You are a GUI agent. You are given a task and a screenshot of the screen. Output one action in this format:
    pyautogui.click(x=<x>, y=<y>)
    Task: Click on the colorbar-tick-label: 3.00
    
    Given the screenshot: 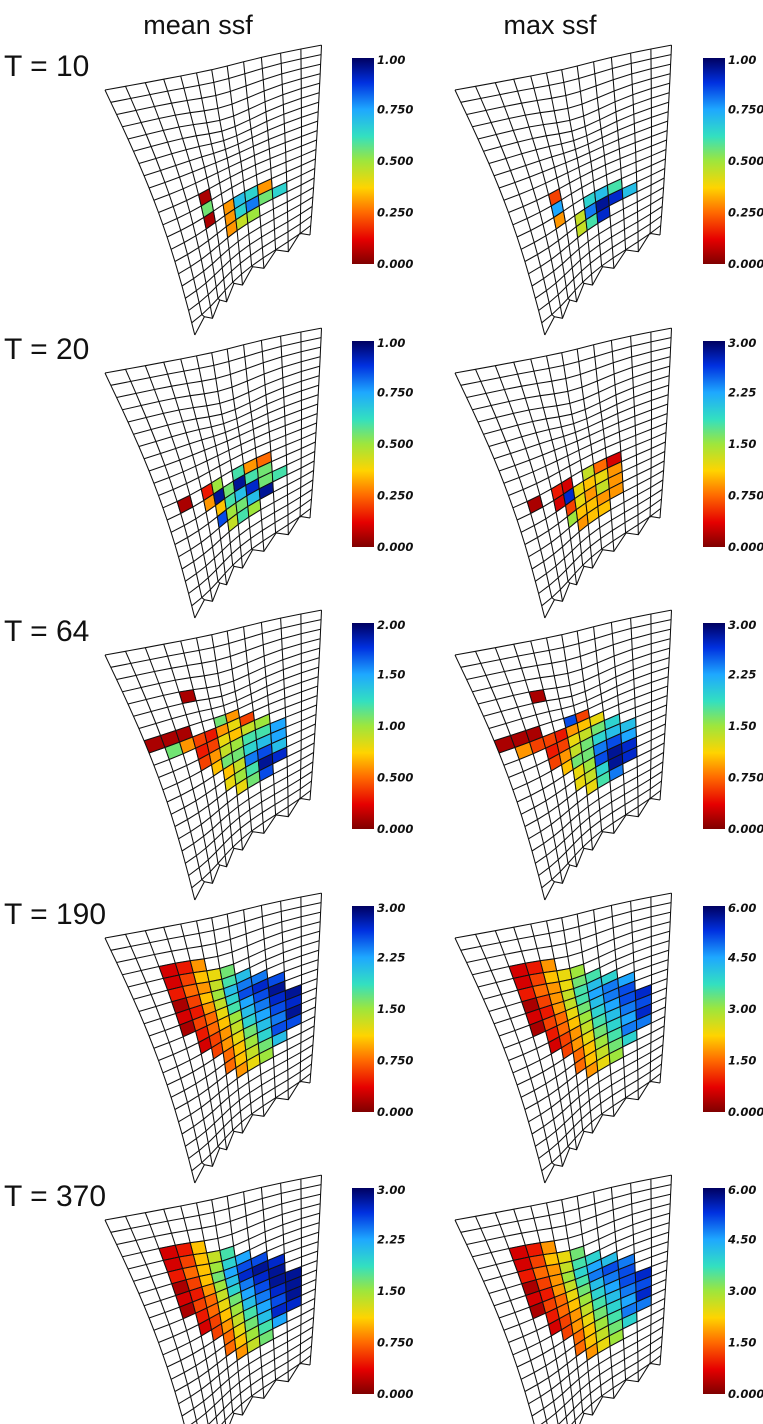 What is the action you would take?
    pyautogui.click(x=391, y=908)
    